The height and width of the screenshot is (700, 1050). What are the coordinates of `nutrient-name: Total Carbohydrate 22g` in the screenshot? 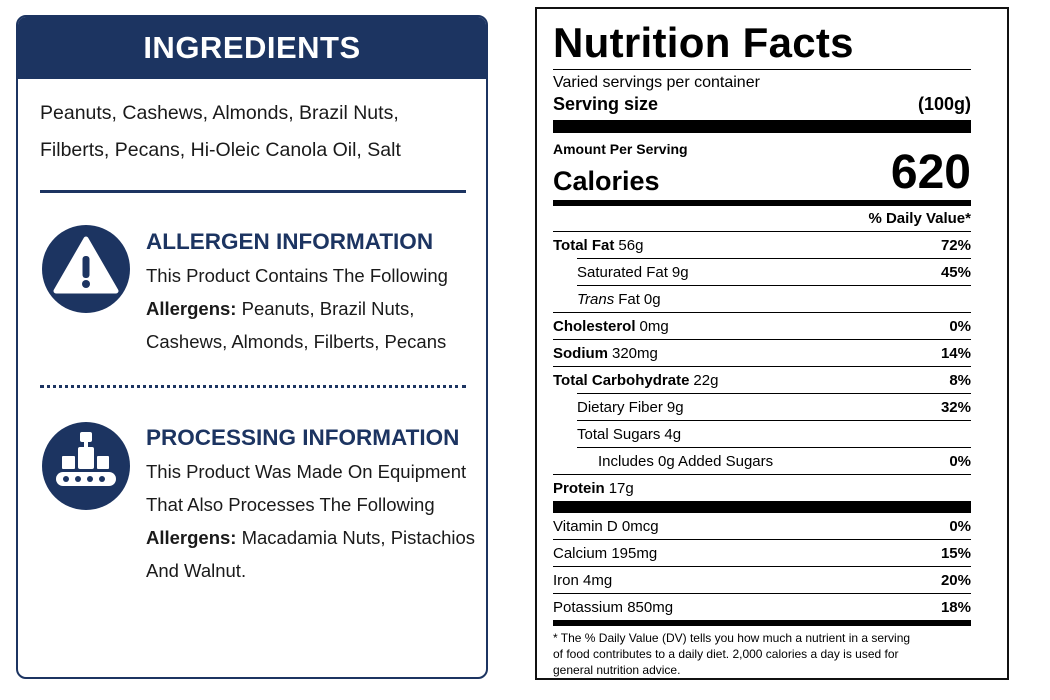 It's located at (635, 380).